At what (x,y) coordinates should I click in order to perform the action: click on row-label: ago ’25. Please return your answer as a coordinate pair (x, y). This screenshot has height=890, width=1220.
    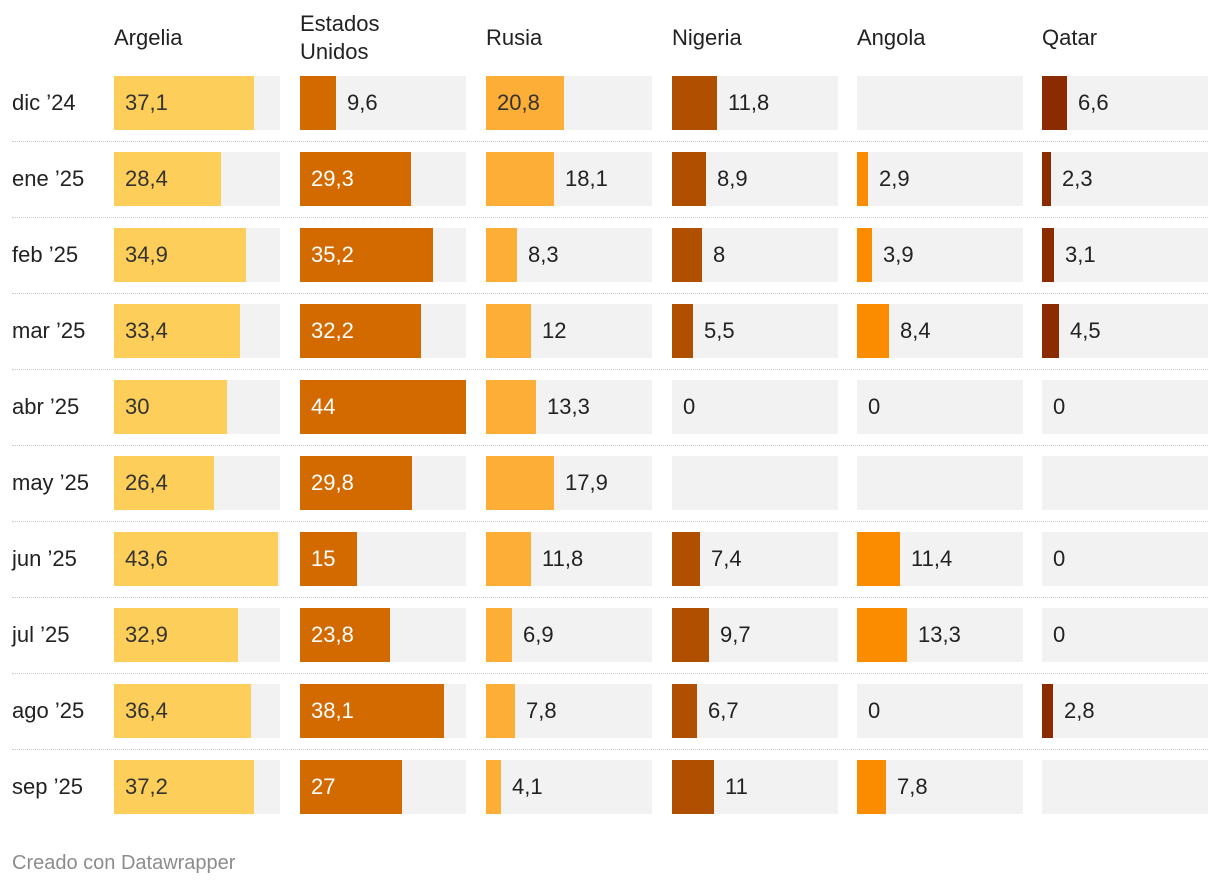
    Looking at the image, I should click on (48, 710).